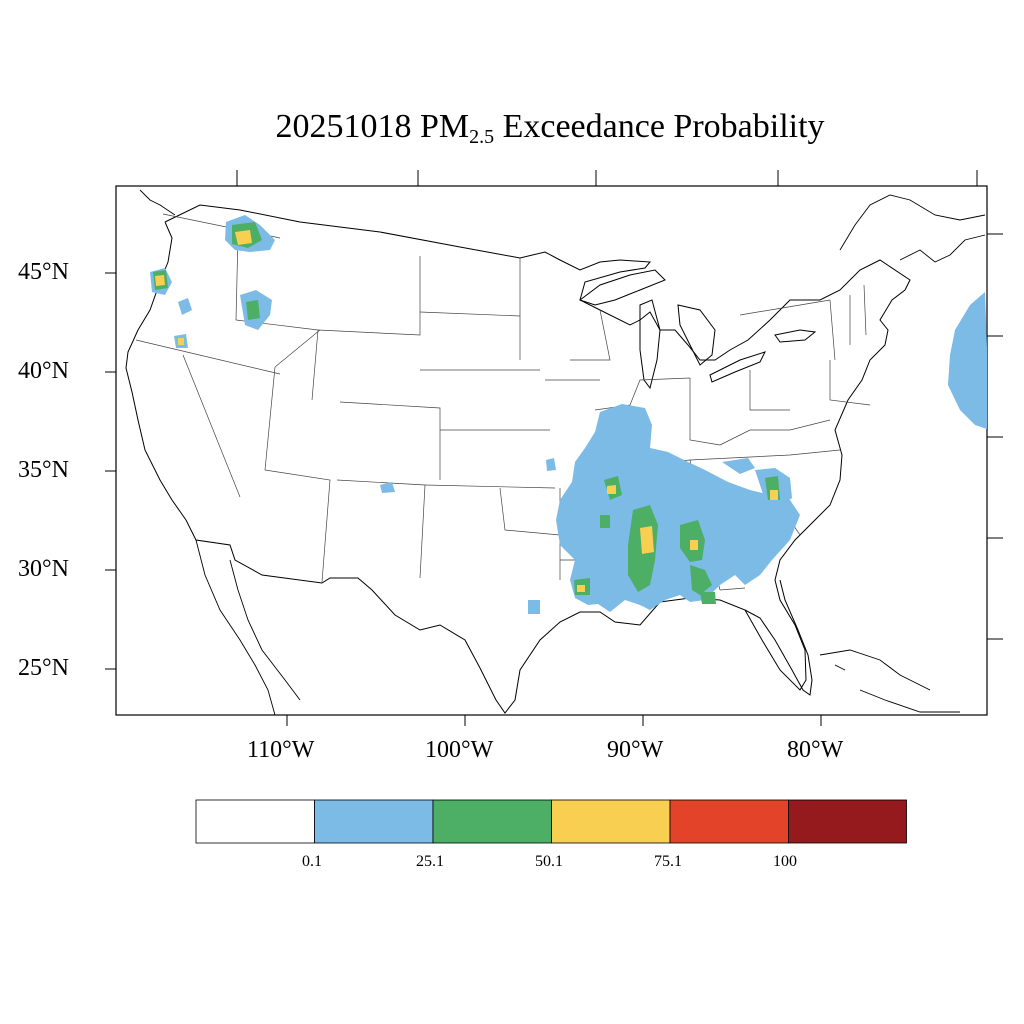 Image resolution: width=1024 pixels, height=1024 pixels. What do you see at coordinates (605, 521) in the screenshot?
I see `prob-patch-ar2-green` at bounding box center [605, 521].